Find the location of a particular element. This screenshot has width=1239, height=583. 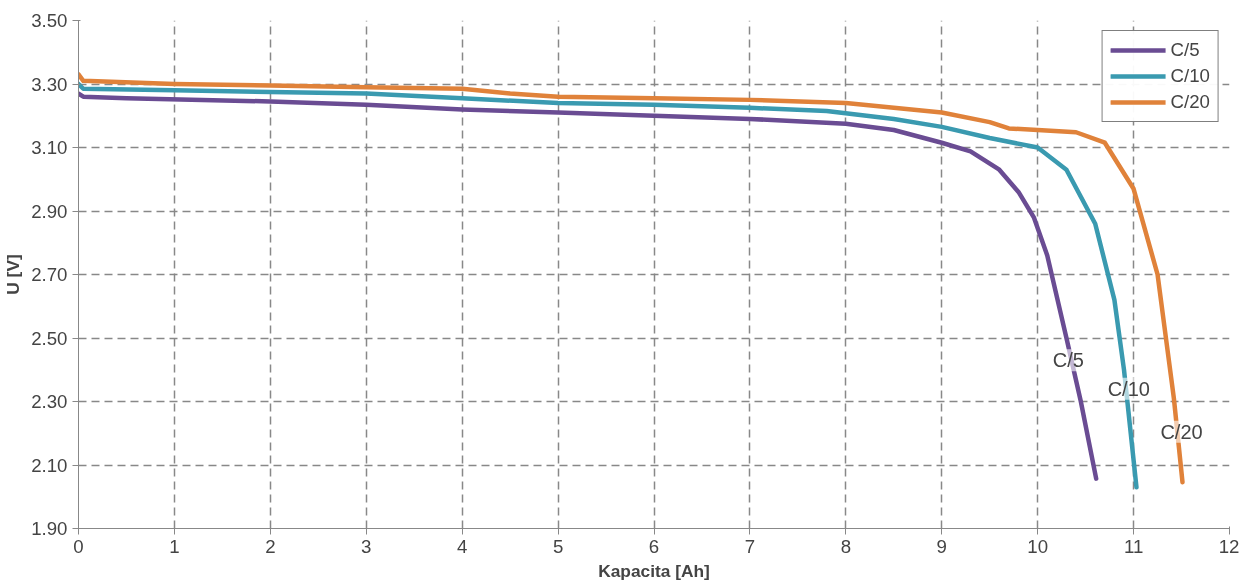

x-tick-label: 3 is located at coordinates (366, 546).